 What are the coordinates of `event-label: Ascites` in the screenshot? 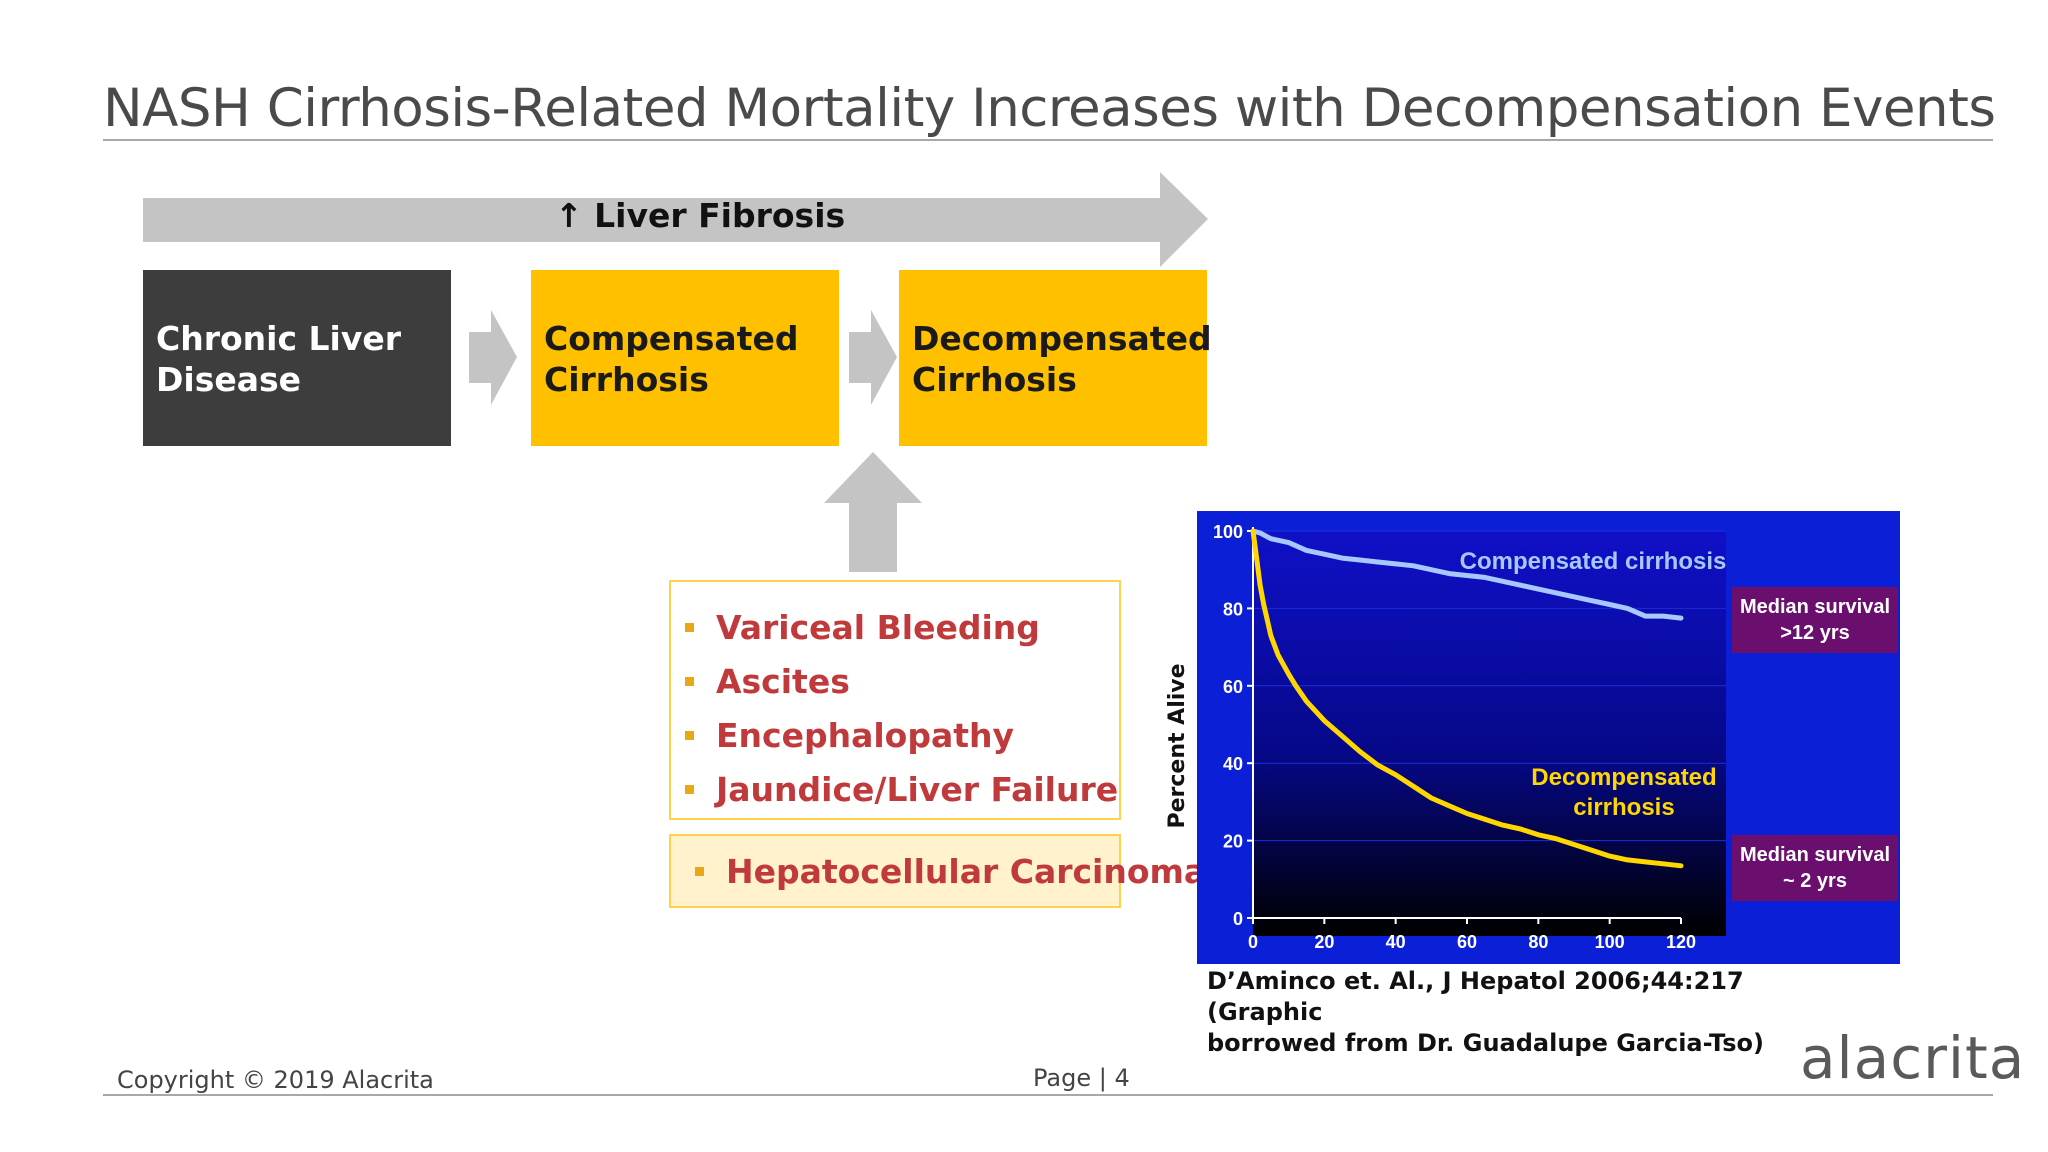 It's located at (783, 681).